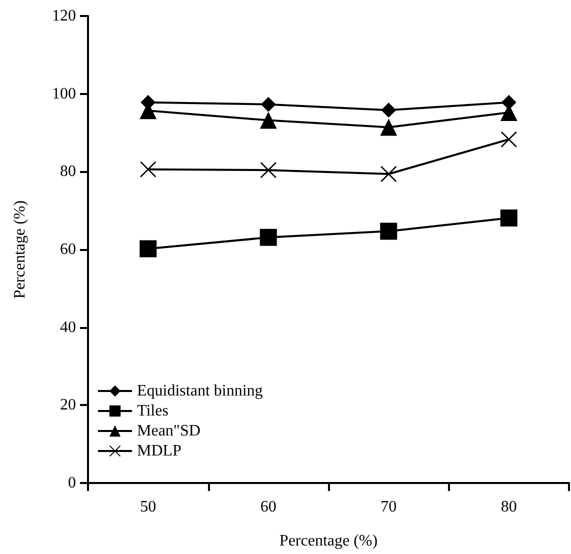 This screenshot has height=554, width=571. What do you see at coordinates (268, 507) in the screenshot?
I see `x-tick-label: 60` at bounding box center [268, 507].